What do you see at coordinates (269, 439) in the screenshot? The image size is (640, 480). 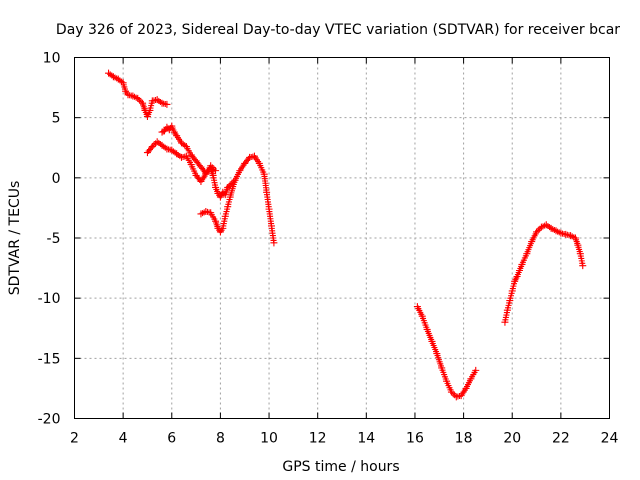 I see `x-tick-label: 10` at bounding box center [269, 439].